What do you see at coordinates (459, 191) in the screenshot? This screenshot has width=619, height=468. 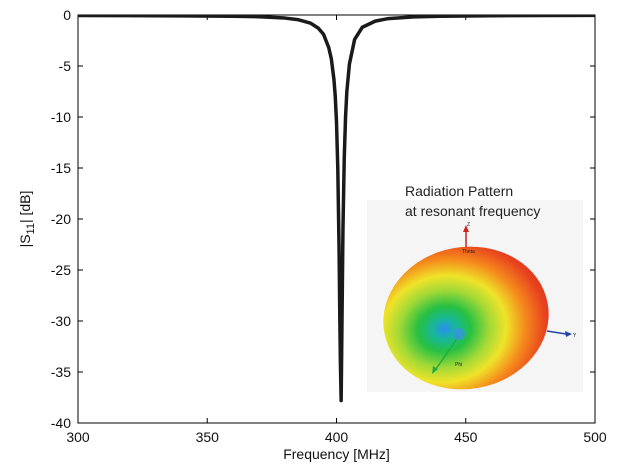 I see `inset-title-line1: Radiation Pattern` at bounding box center [459, 191].